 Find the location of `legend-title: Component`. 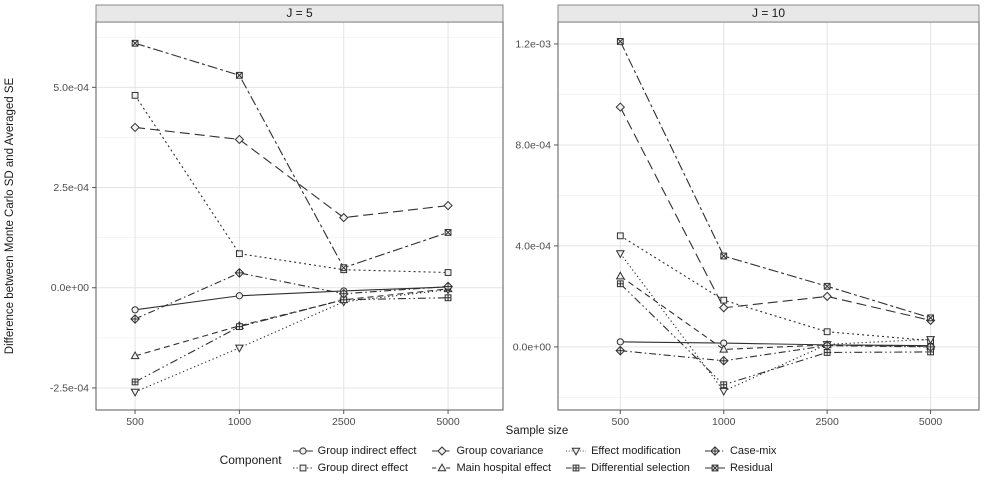

legend-title: Component is located at coordinates (250, 459).